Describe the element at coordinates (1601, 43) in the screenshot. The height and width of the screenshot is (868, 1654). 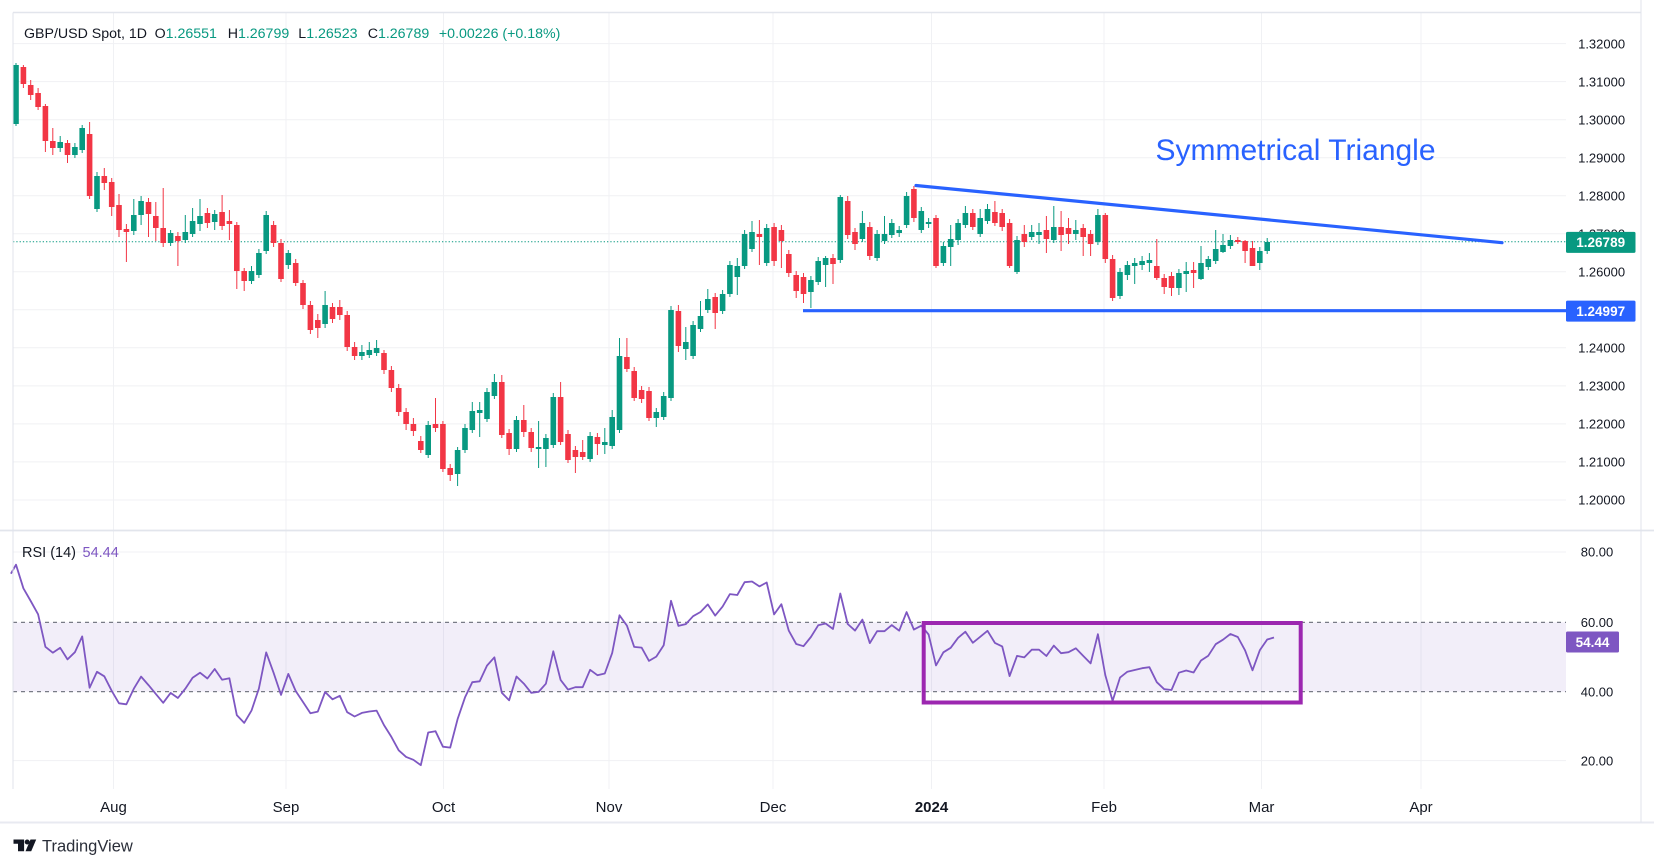
I see `svg-text: 1.32000` at that location.